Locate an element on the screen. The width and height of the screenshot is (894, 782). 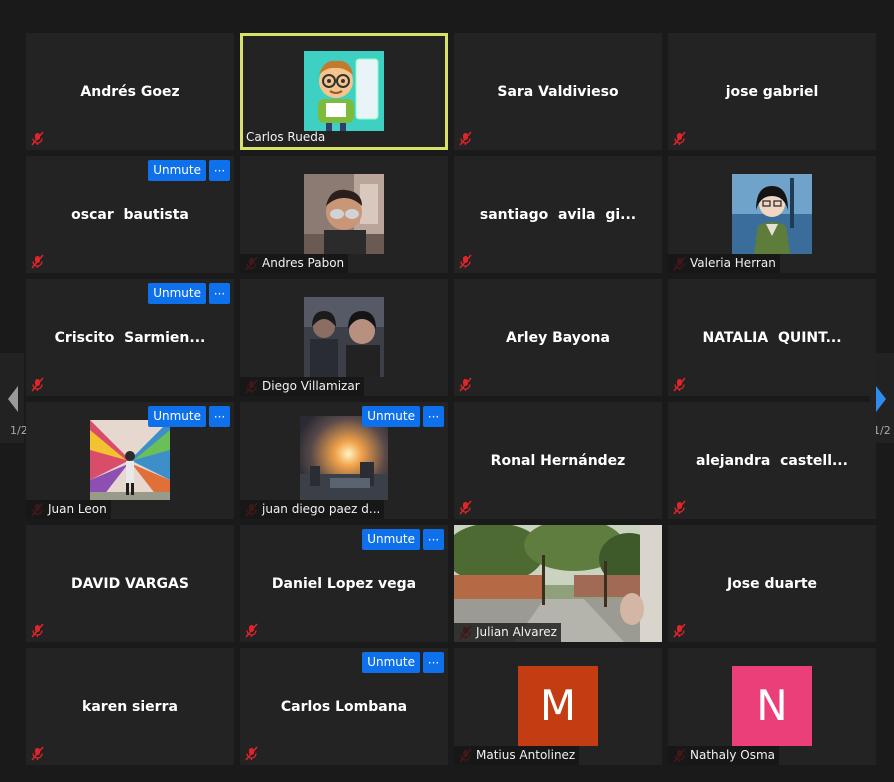
participant-name: oscar bautista is located at coordinates (130, 214).